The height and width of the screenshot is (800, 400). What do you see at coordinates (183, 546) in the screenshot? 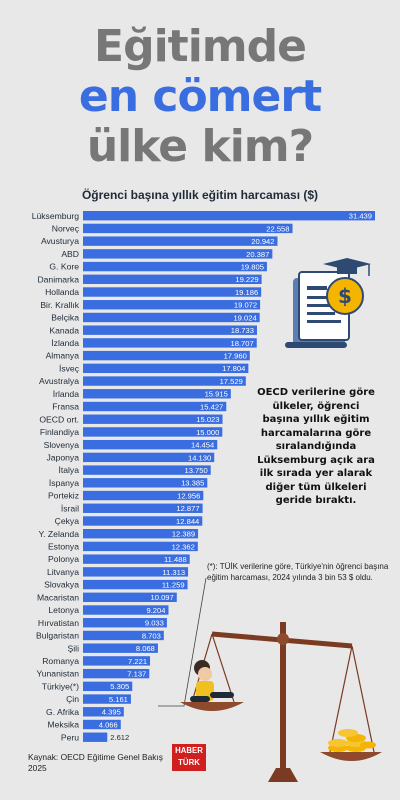
I see `value-label: 12.362` at bounding box center [183, 546].